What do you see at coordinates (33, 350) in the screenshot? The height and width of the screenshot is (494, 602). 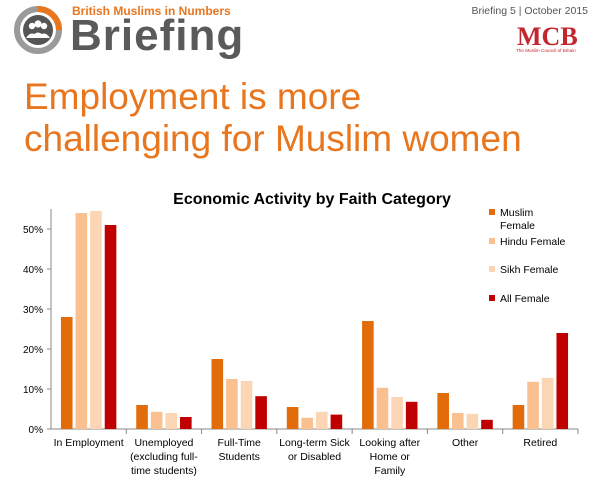 I see `y-tick-label: 20%` at bounding box center [33, 350].